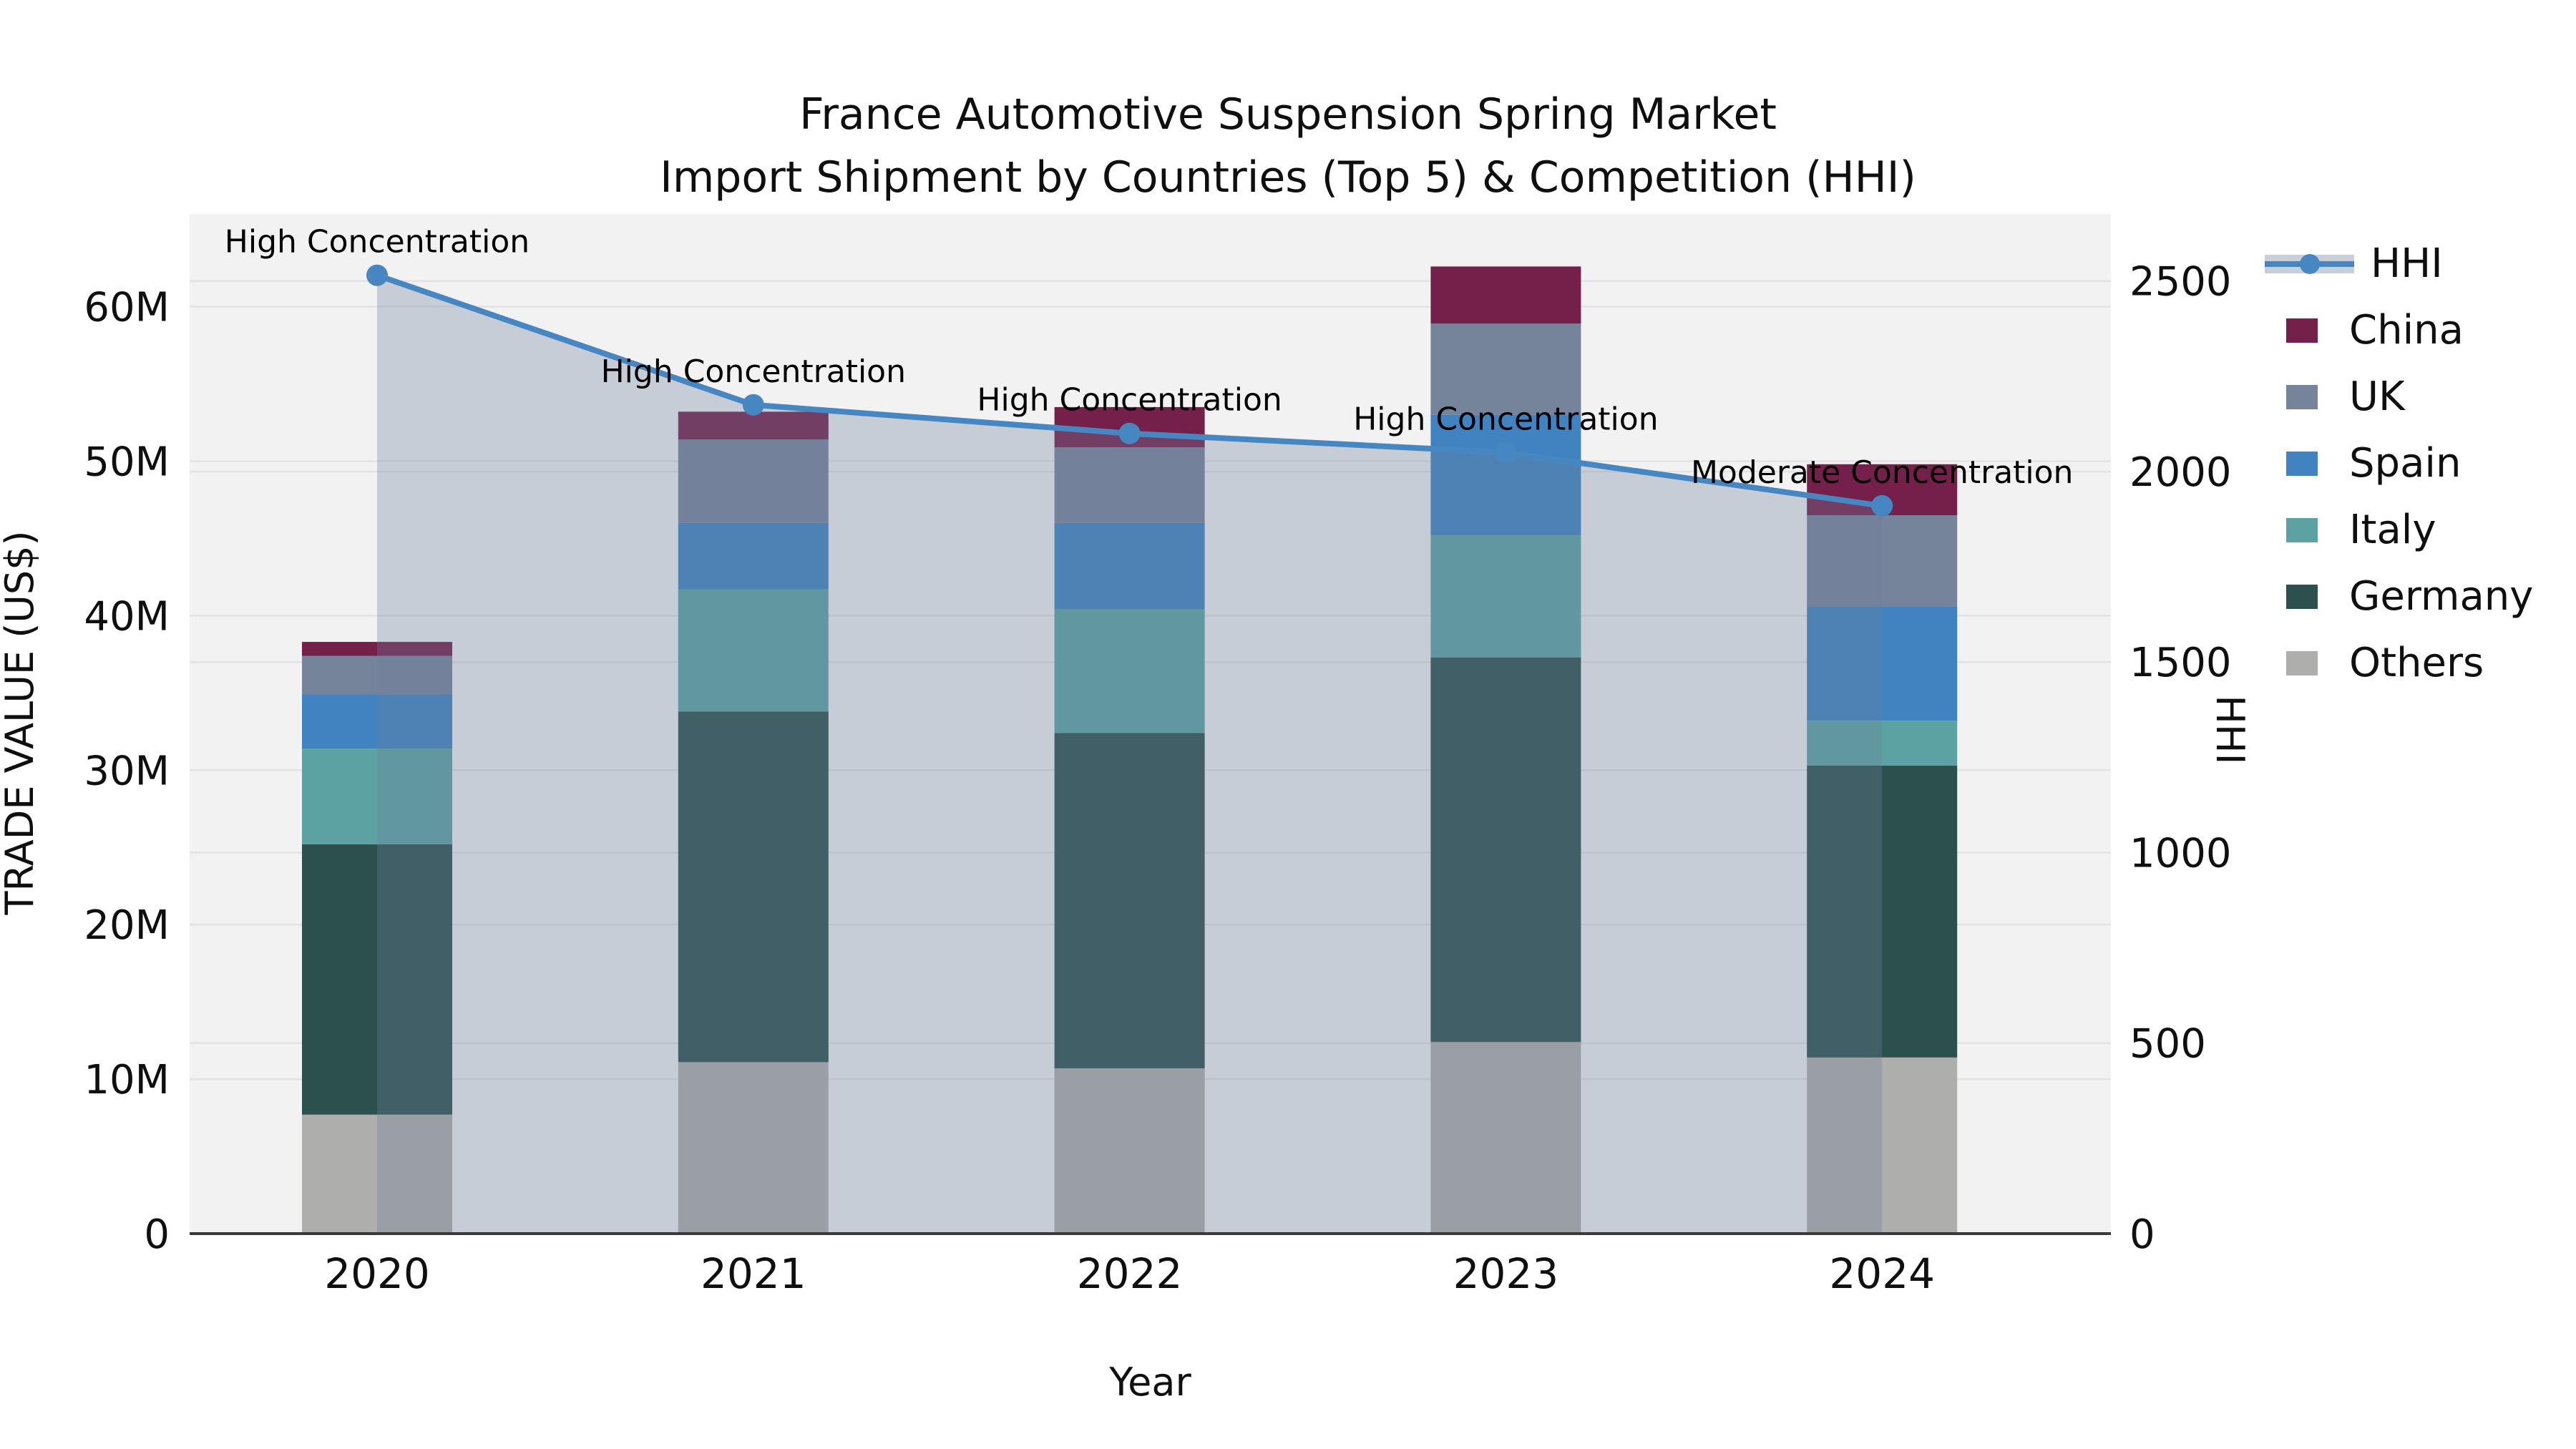 The height and width of the screenshot is (1449, 2576). What do you see at coordinates (753, 405) in the screenshot?
I see `hhi-marker-2021` at bounding box center [753, 405].